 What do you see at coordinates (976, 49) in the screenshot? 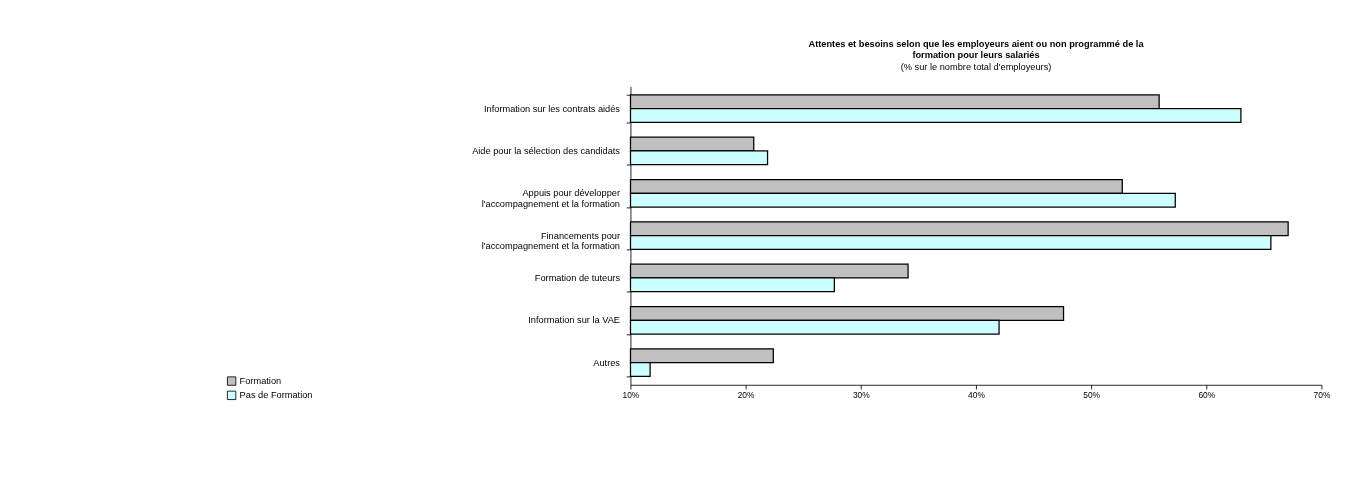
I see `chart-title: Attentes et besoins selon que les employeurs aient ou non programmé de la formation pour leurs salariés` at bounding box center [976, 49].